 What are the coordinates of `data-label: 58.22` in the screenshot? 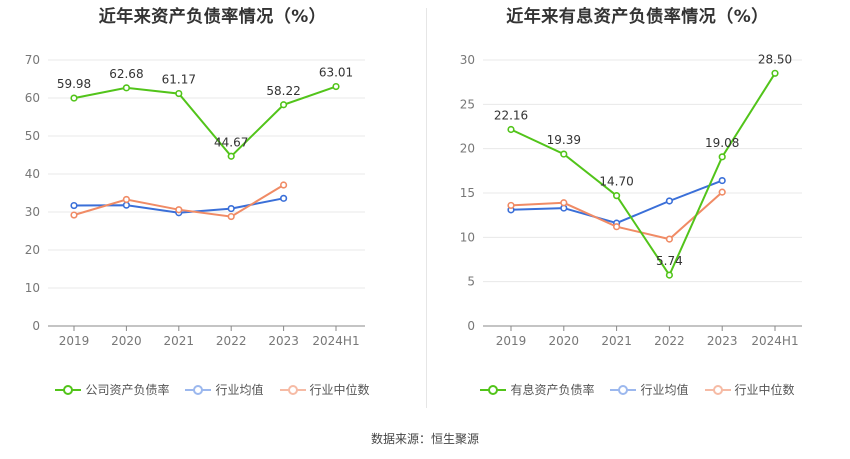 It's located at (283, 91).